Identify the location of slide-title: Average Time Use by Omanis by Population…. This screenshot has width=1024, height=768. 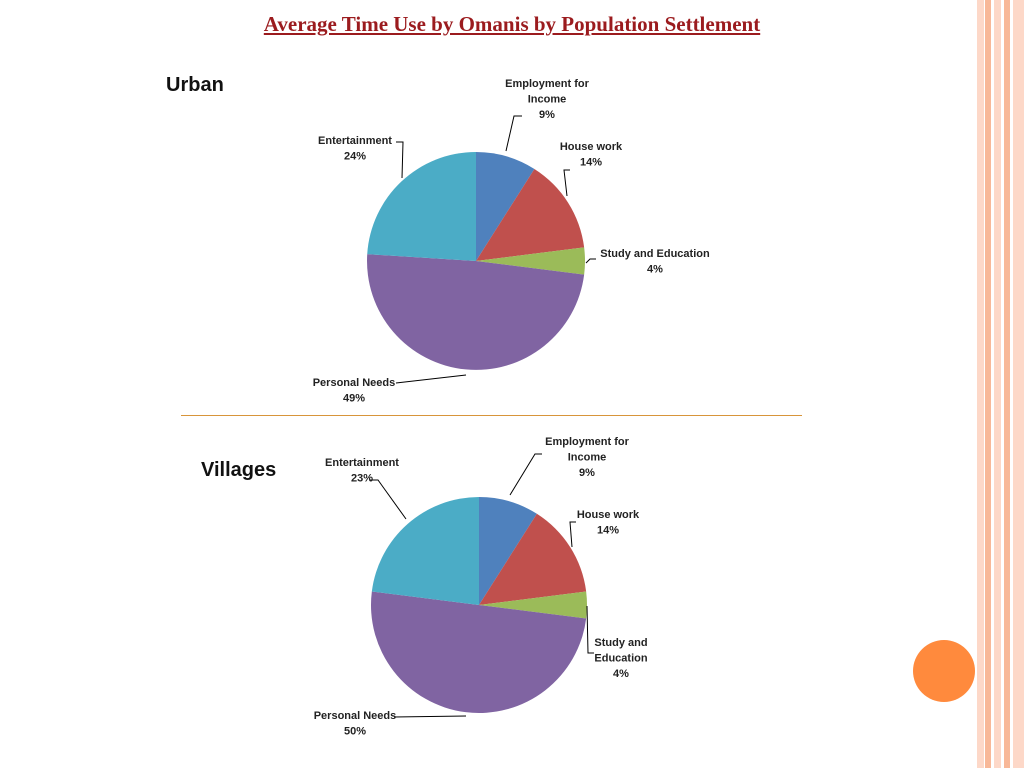
(512, 24).